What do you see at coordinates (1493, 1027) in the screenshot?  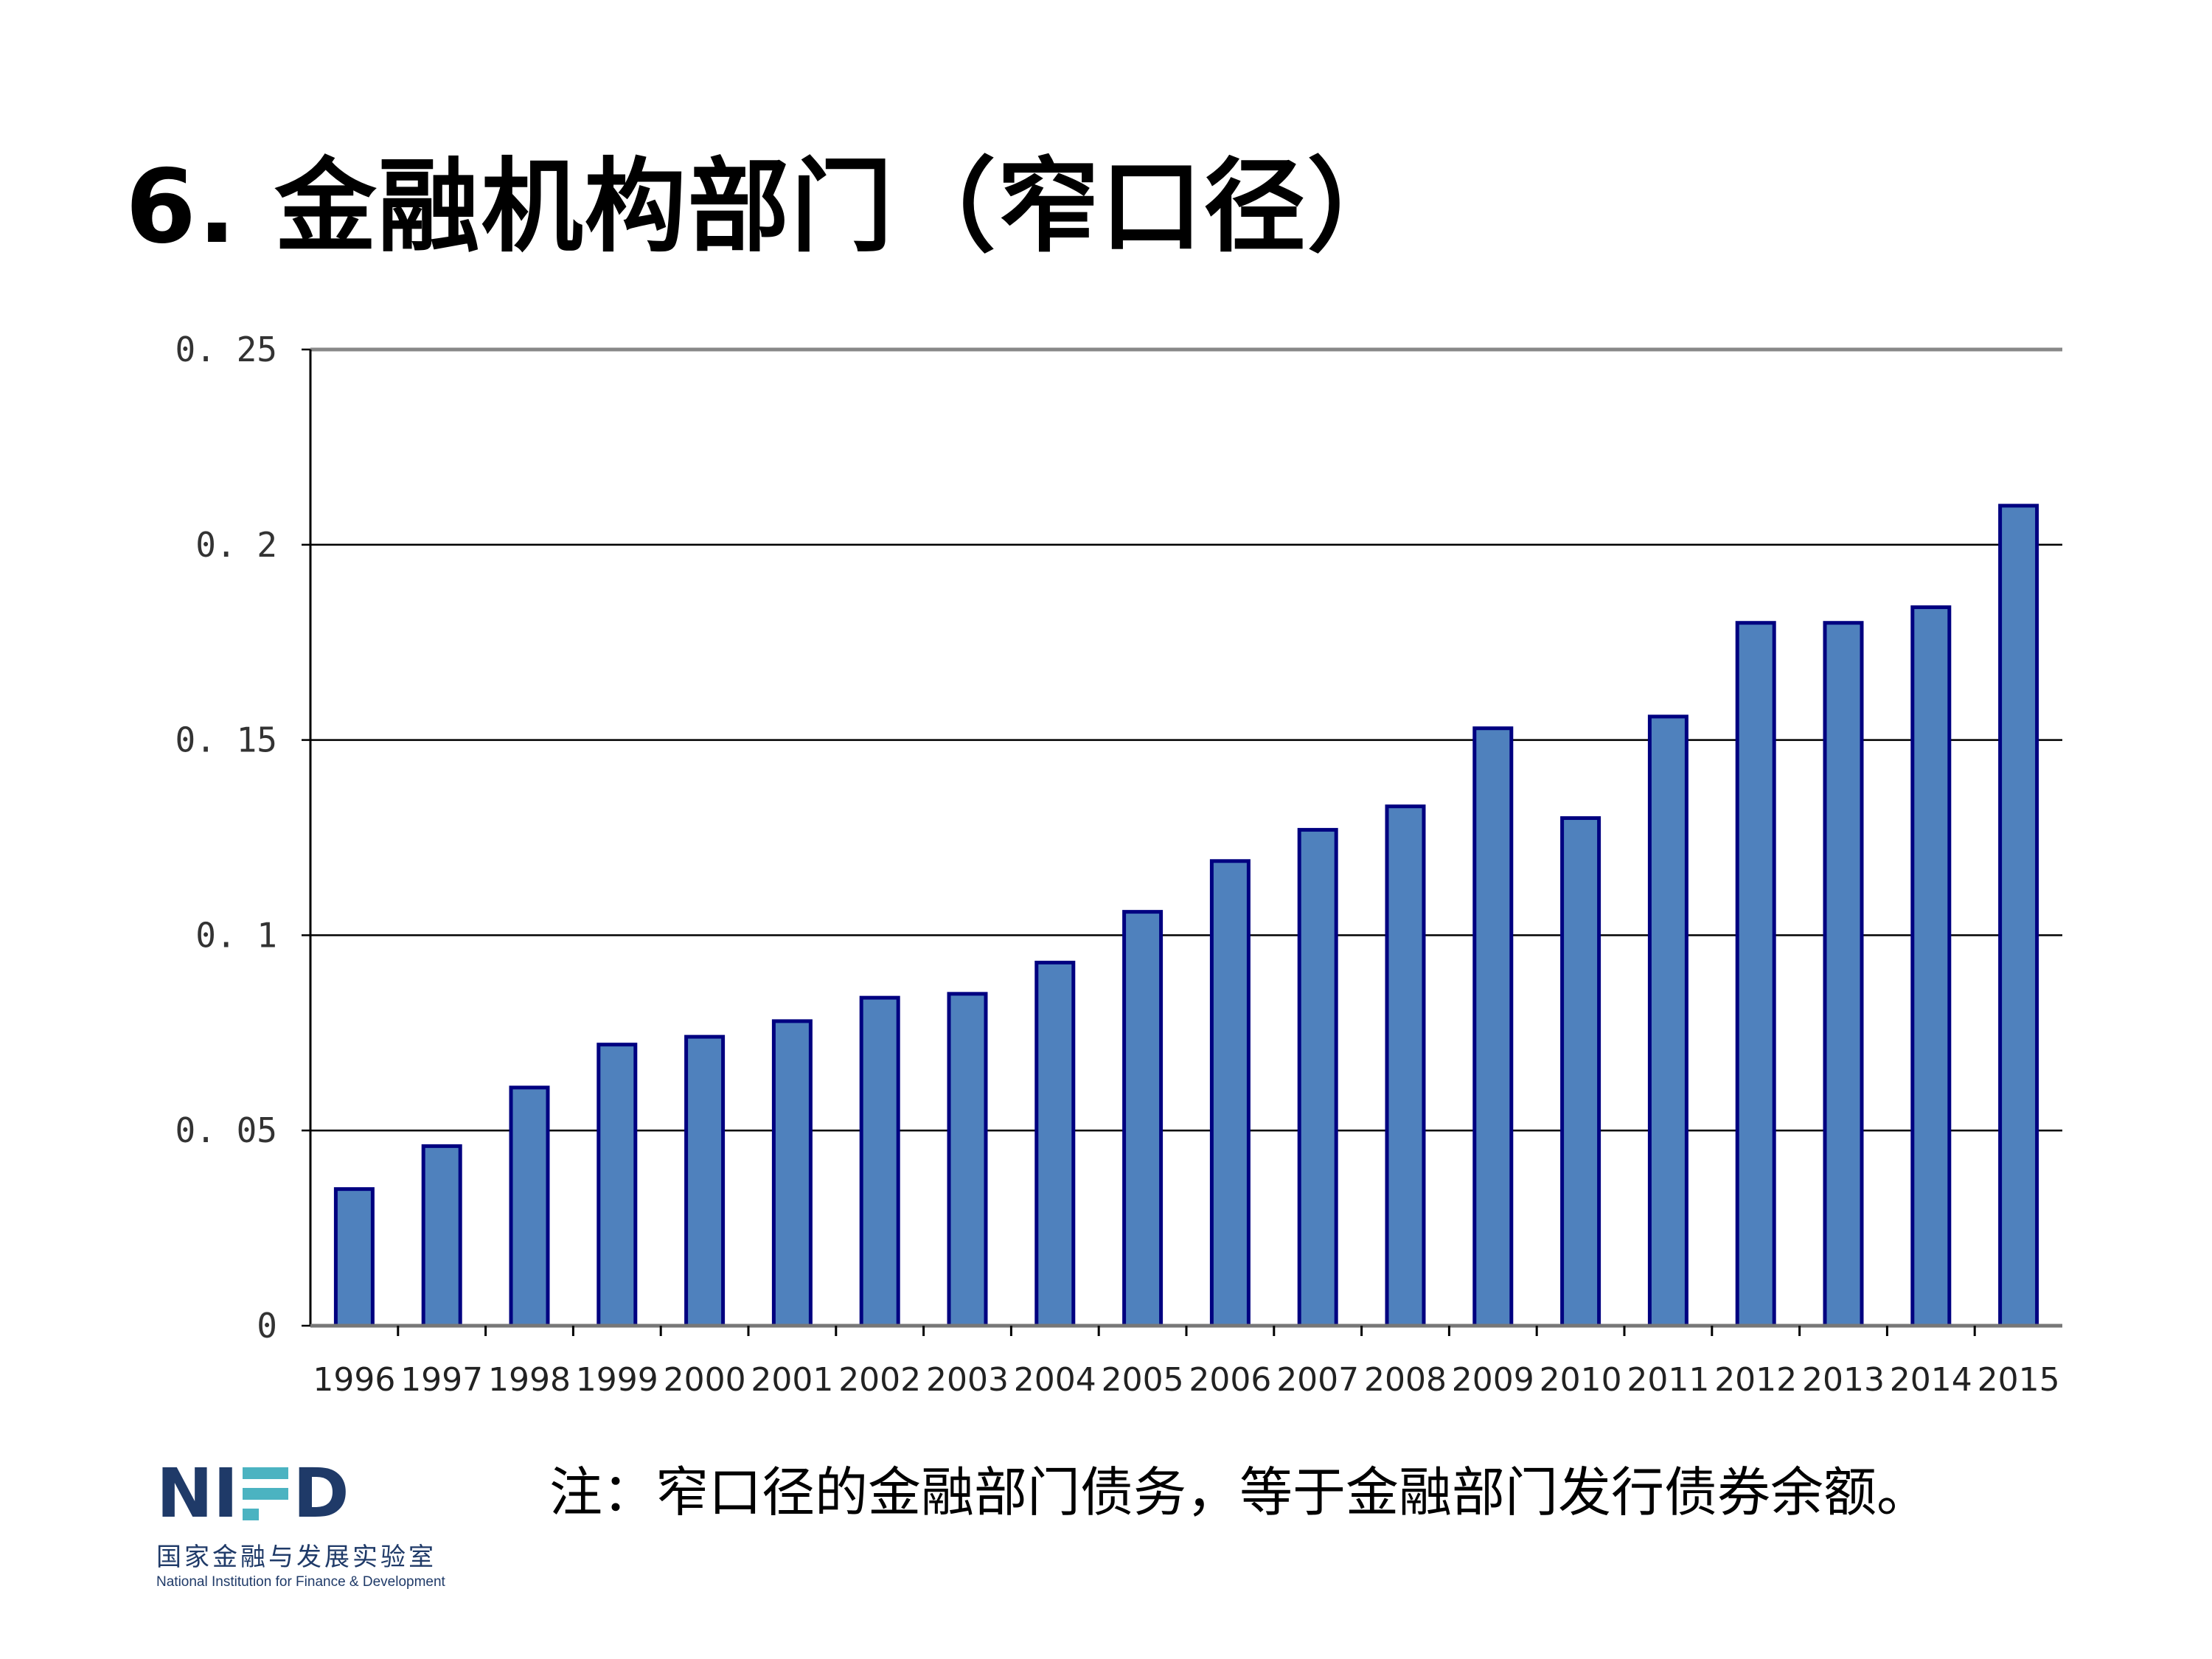 I see `bar-2009` at bounding box center [1493, 1027].